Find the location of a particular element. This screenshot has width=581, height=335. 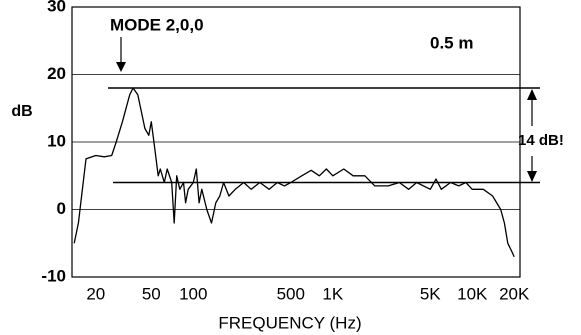

y-tick-label: 20 is located at coordinates (56, 73).